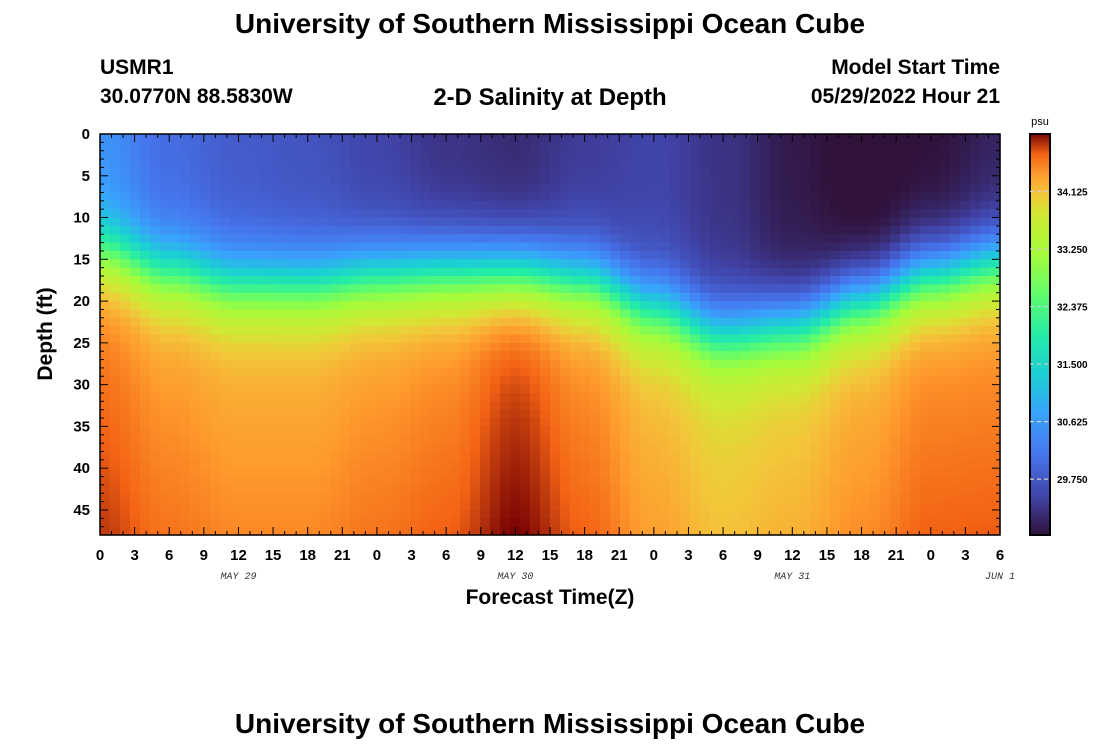 The image size is (1100, 750). Describe the element at coordinates (307, 555) in the screenshot. I see `x-tick-label: 18` at that location.